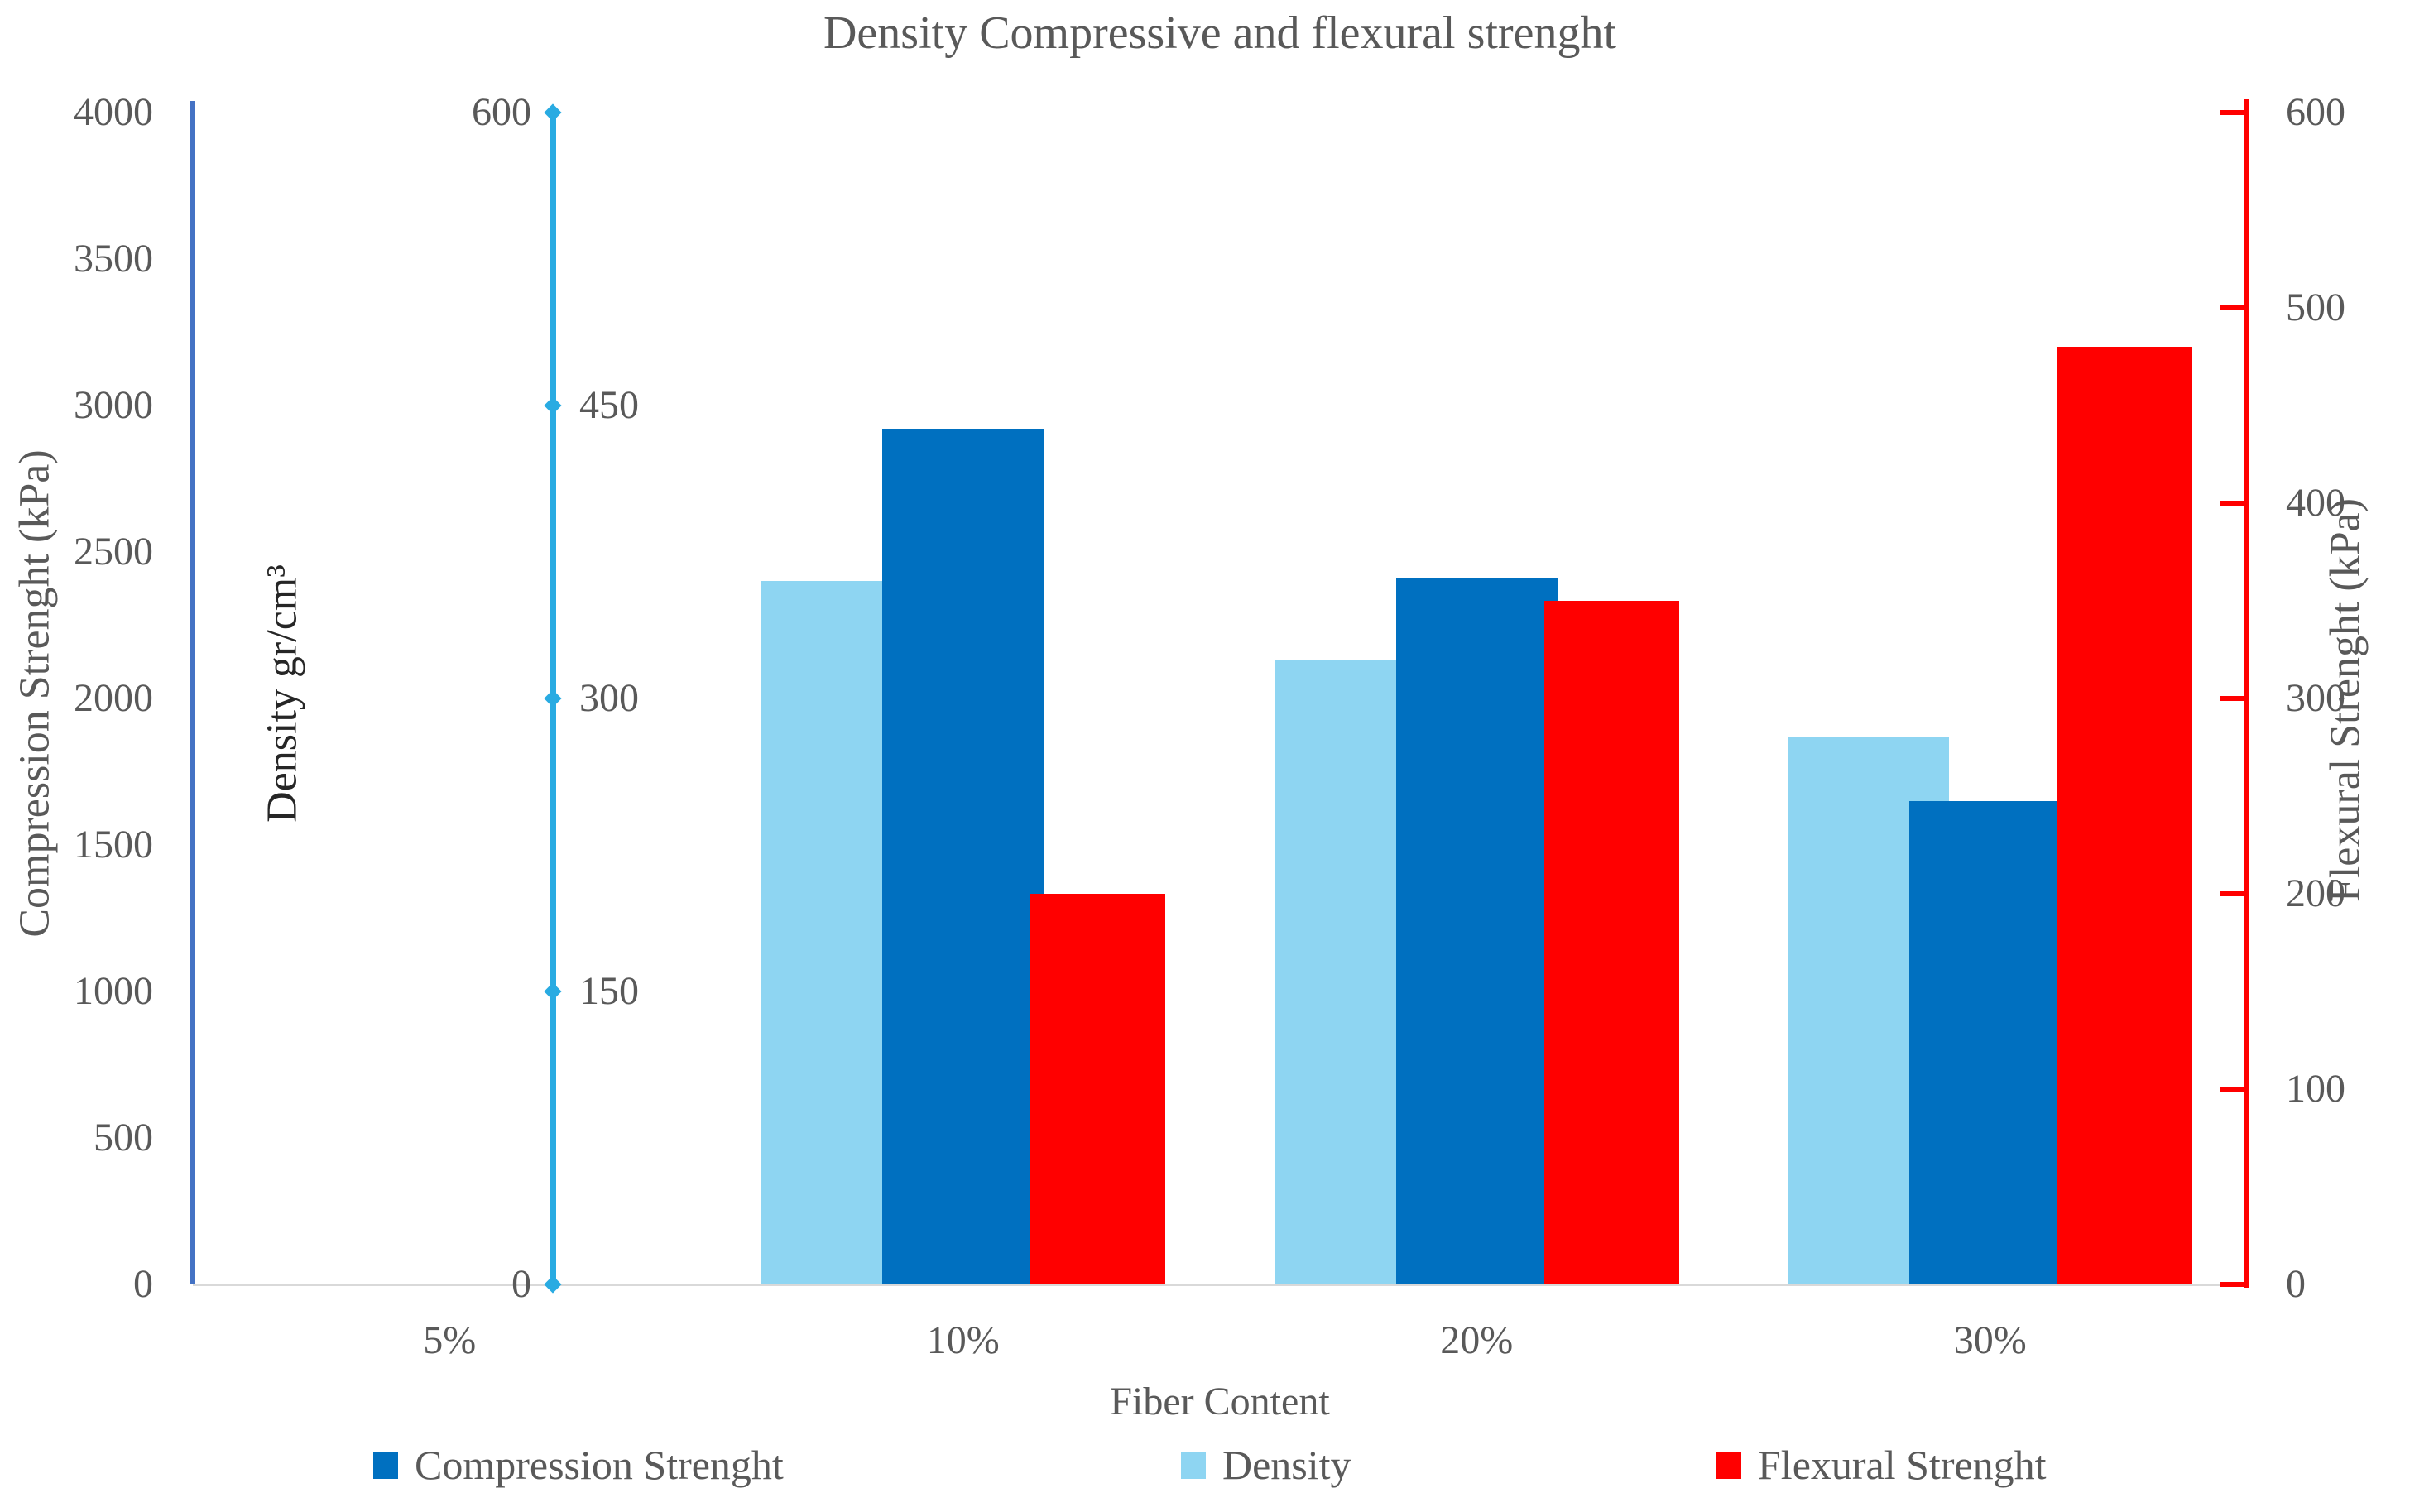  Describe the element at coordinates (2316, 1089) in the screenshot. I see `right-axis-tick-label-100: 100` at that location.